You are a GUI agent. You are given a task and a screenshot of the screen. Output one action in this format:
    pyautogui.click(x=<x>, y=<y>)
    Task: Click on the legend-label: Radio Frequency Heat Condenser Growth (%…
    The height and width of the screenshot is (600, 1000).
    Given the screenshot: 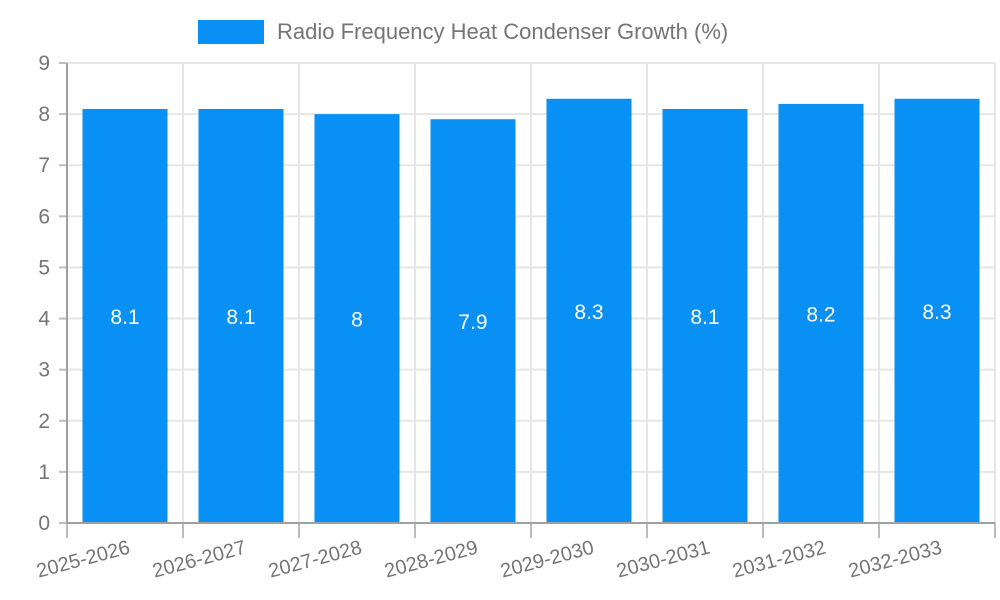 What is the action you would take?
    pyautogui.click(x=503, y=31)
    